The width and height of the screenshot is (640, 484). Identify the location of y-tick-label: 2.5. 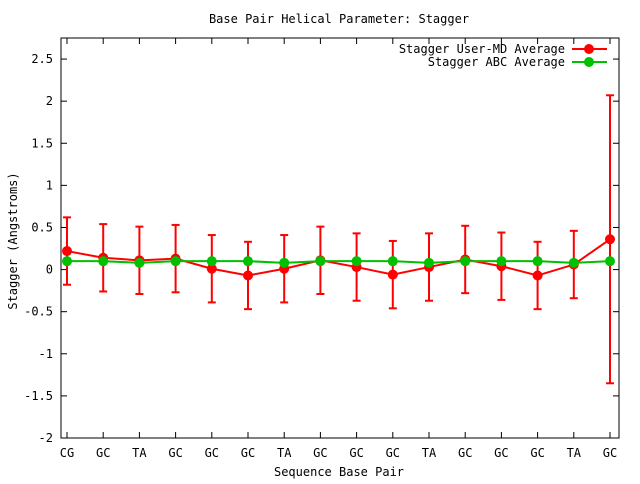
(42, 59).